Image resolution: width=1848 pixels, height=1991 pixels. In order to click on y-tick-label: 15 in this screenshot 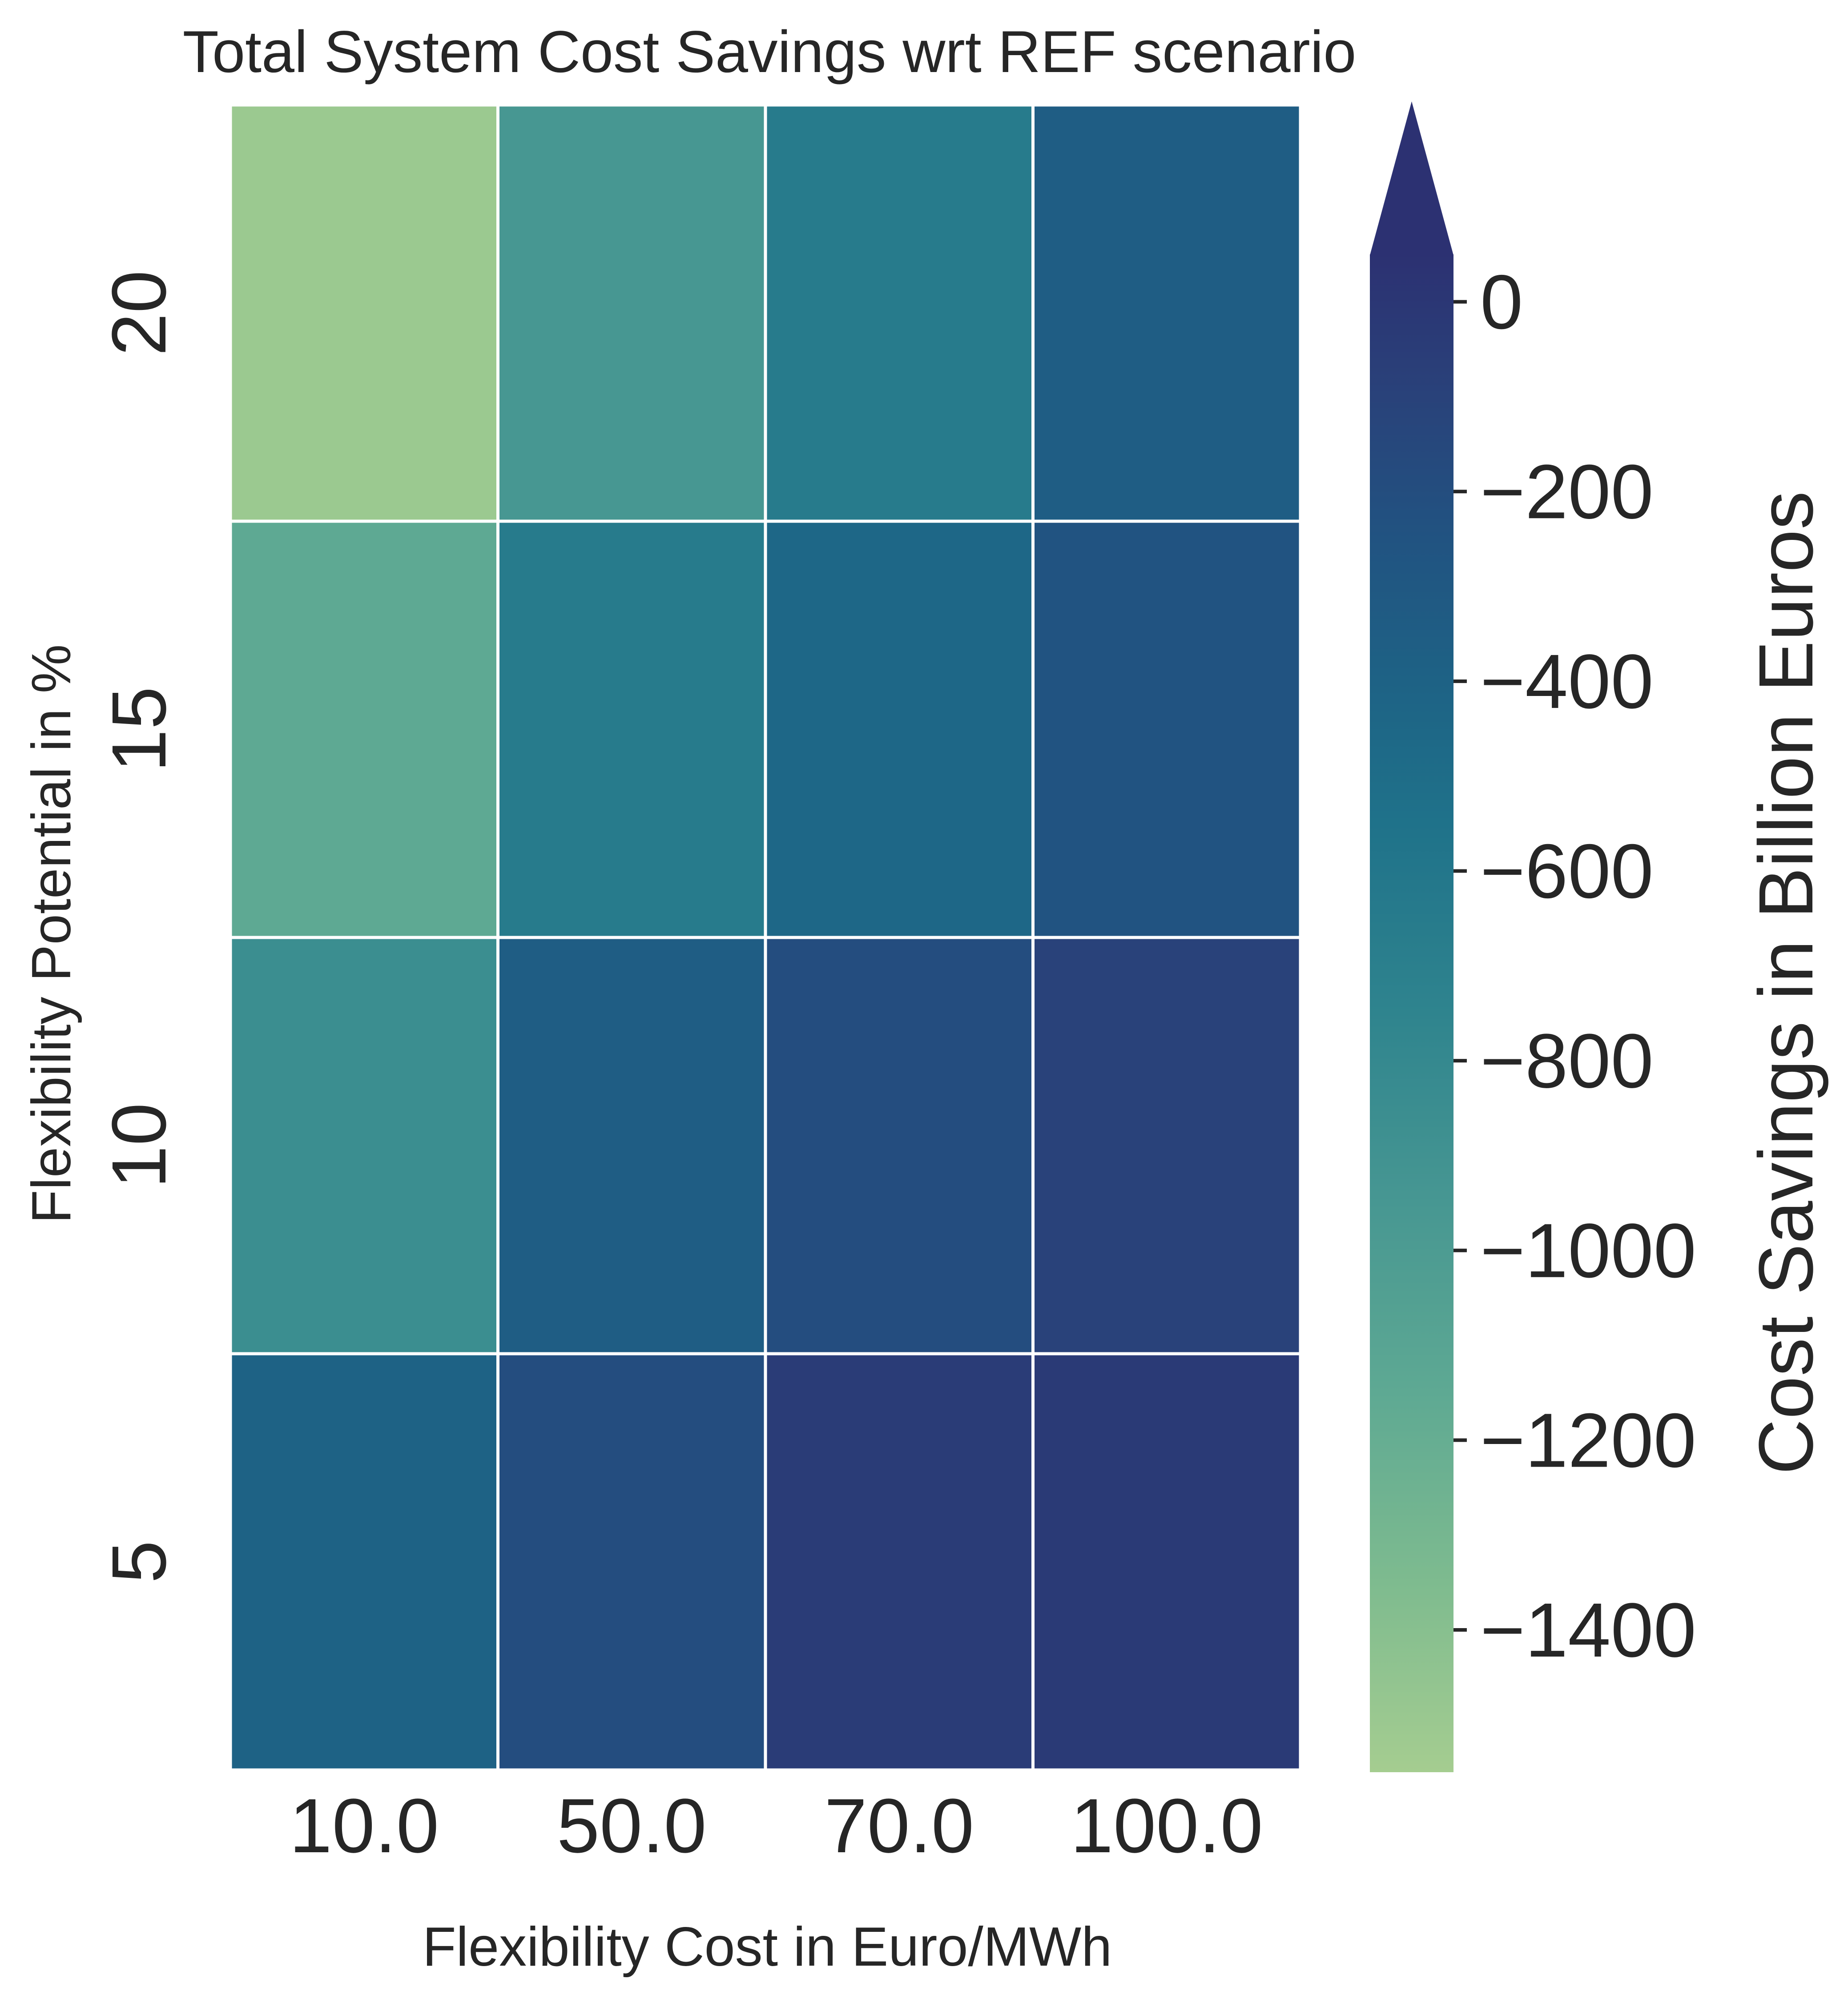, I will do `click(139, 730)`.